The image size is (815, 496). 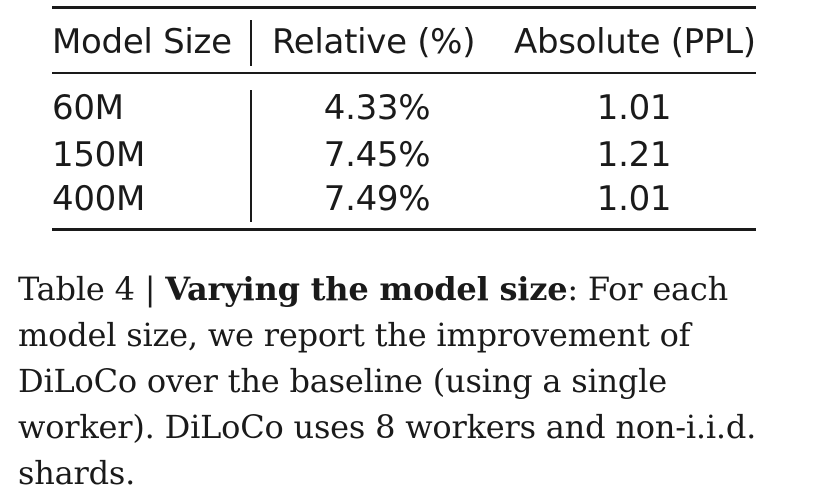 I want to click on table-cell-relative: 7.49%, so click(x=377, y=199).